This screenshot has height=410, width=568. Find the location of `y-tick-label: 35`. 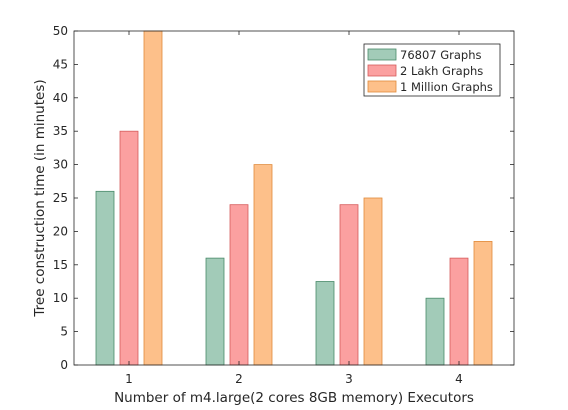

y-tick-label: 35 is located at coordinates (60, 131).